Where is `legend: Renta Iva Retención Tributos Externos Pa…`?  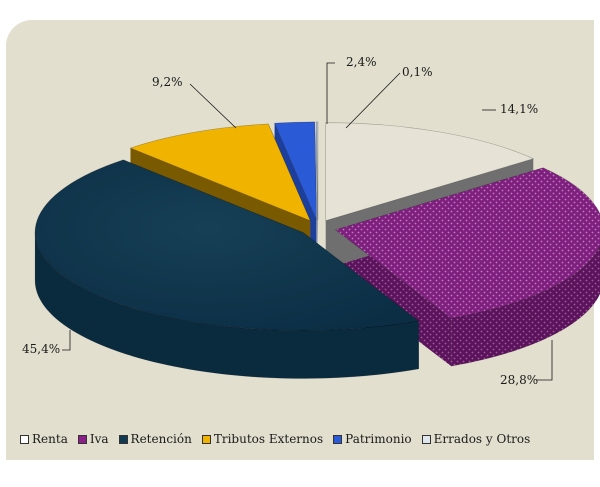
legend: Renta Iva Retención Tributos Externos Pa… is located at coordinates (310, 439).